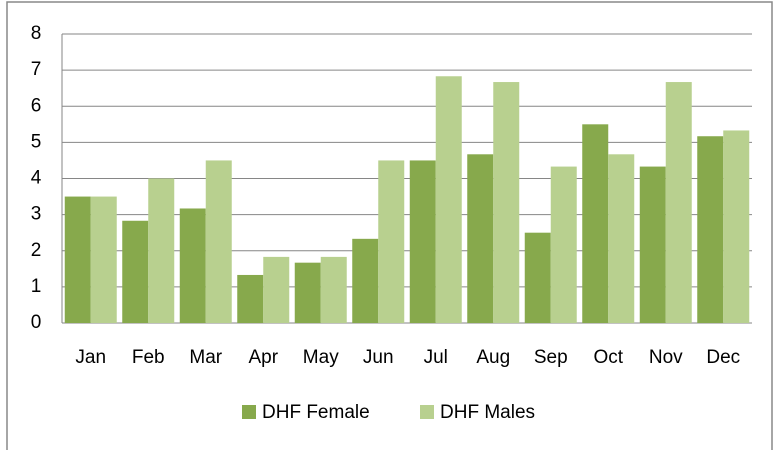 The image size is (779, 450). Describe the element at coordinates (321, 357) in the screenshot. I see `x-tick-label: May` at that location.